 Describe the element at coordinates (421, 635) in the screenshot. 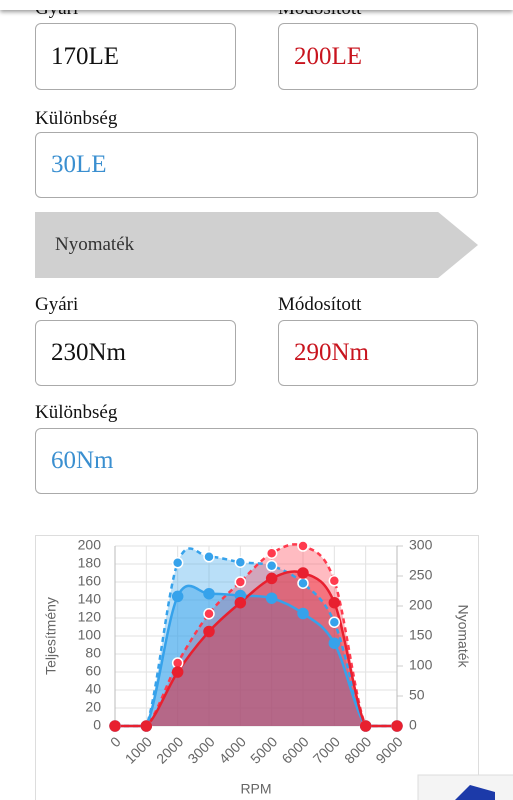

I see `y2-tick-label: 150` at that location.